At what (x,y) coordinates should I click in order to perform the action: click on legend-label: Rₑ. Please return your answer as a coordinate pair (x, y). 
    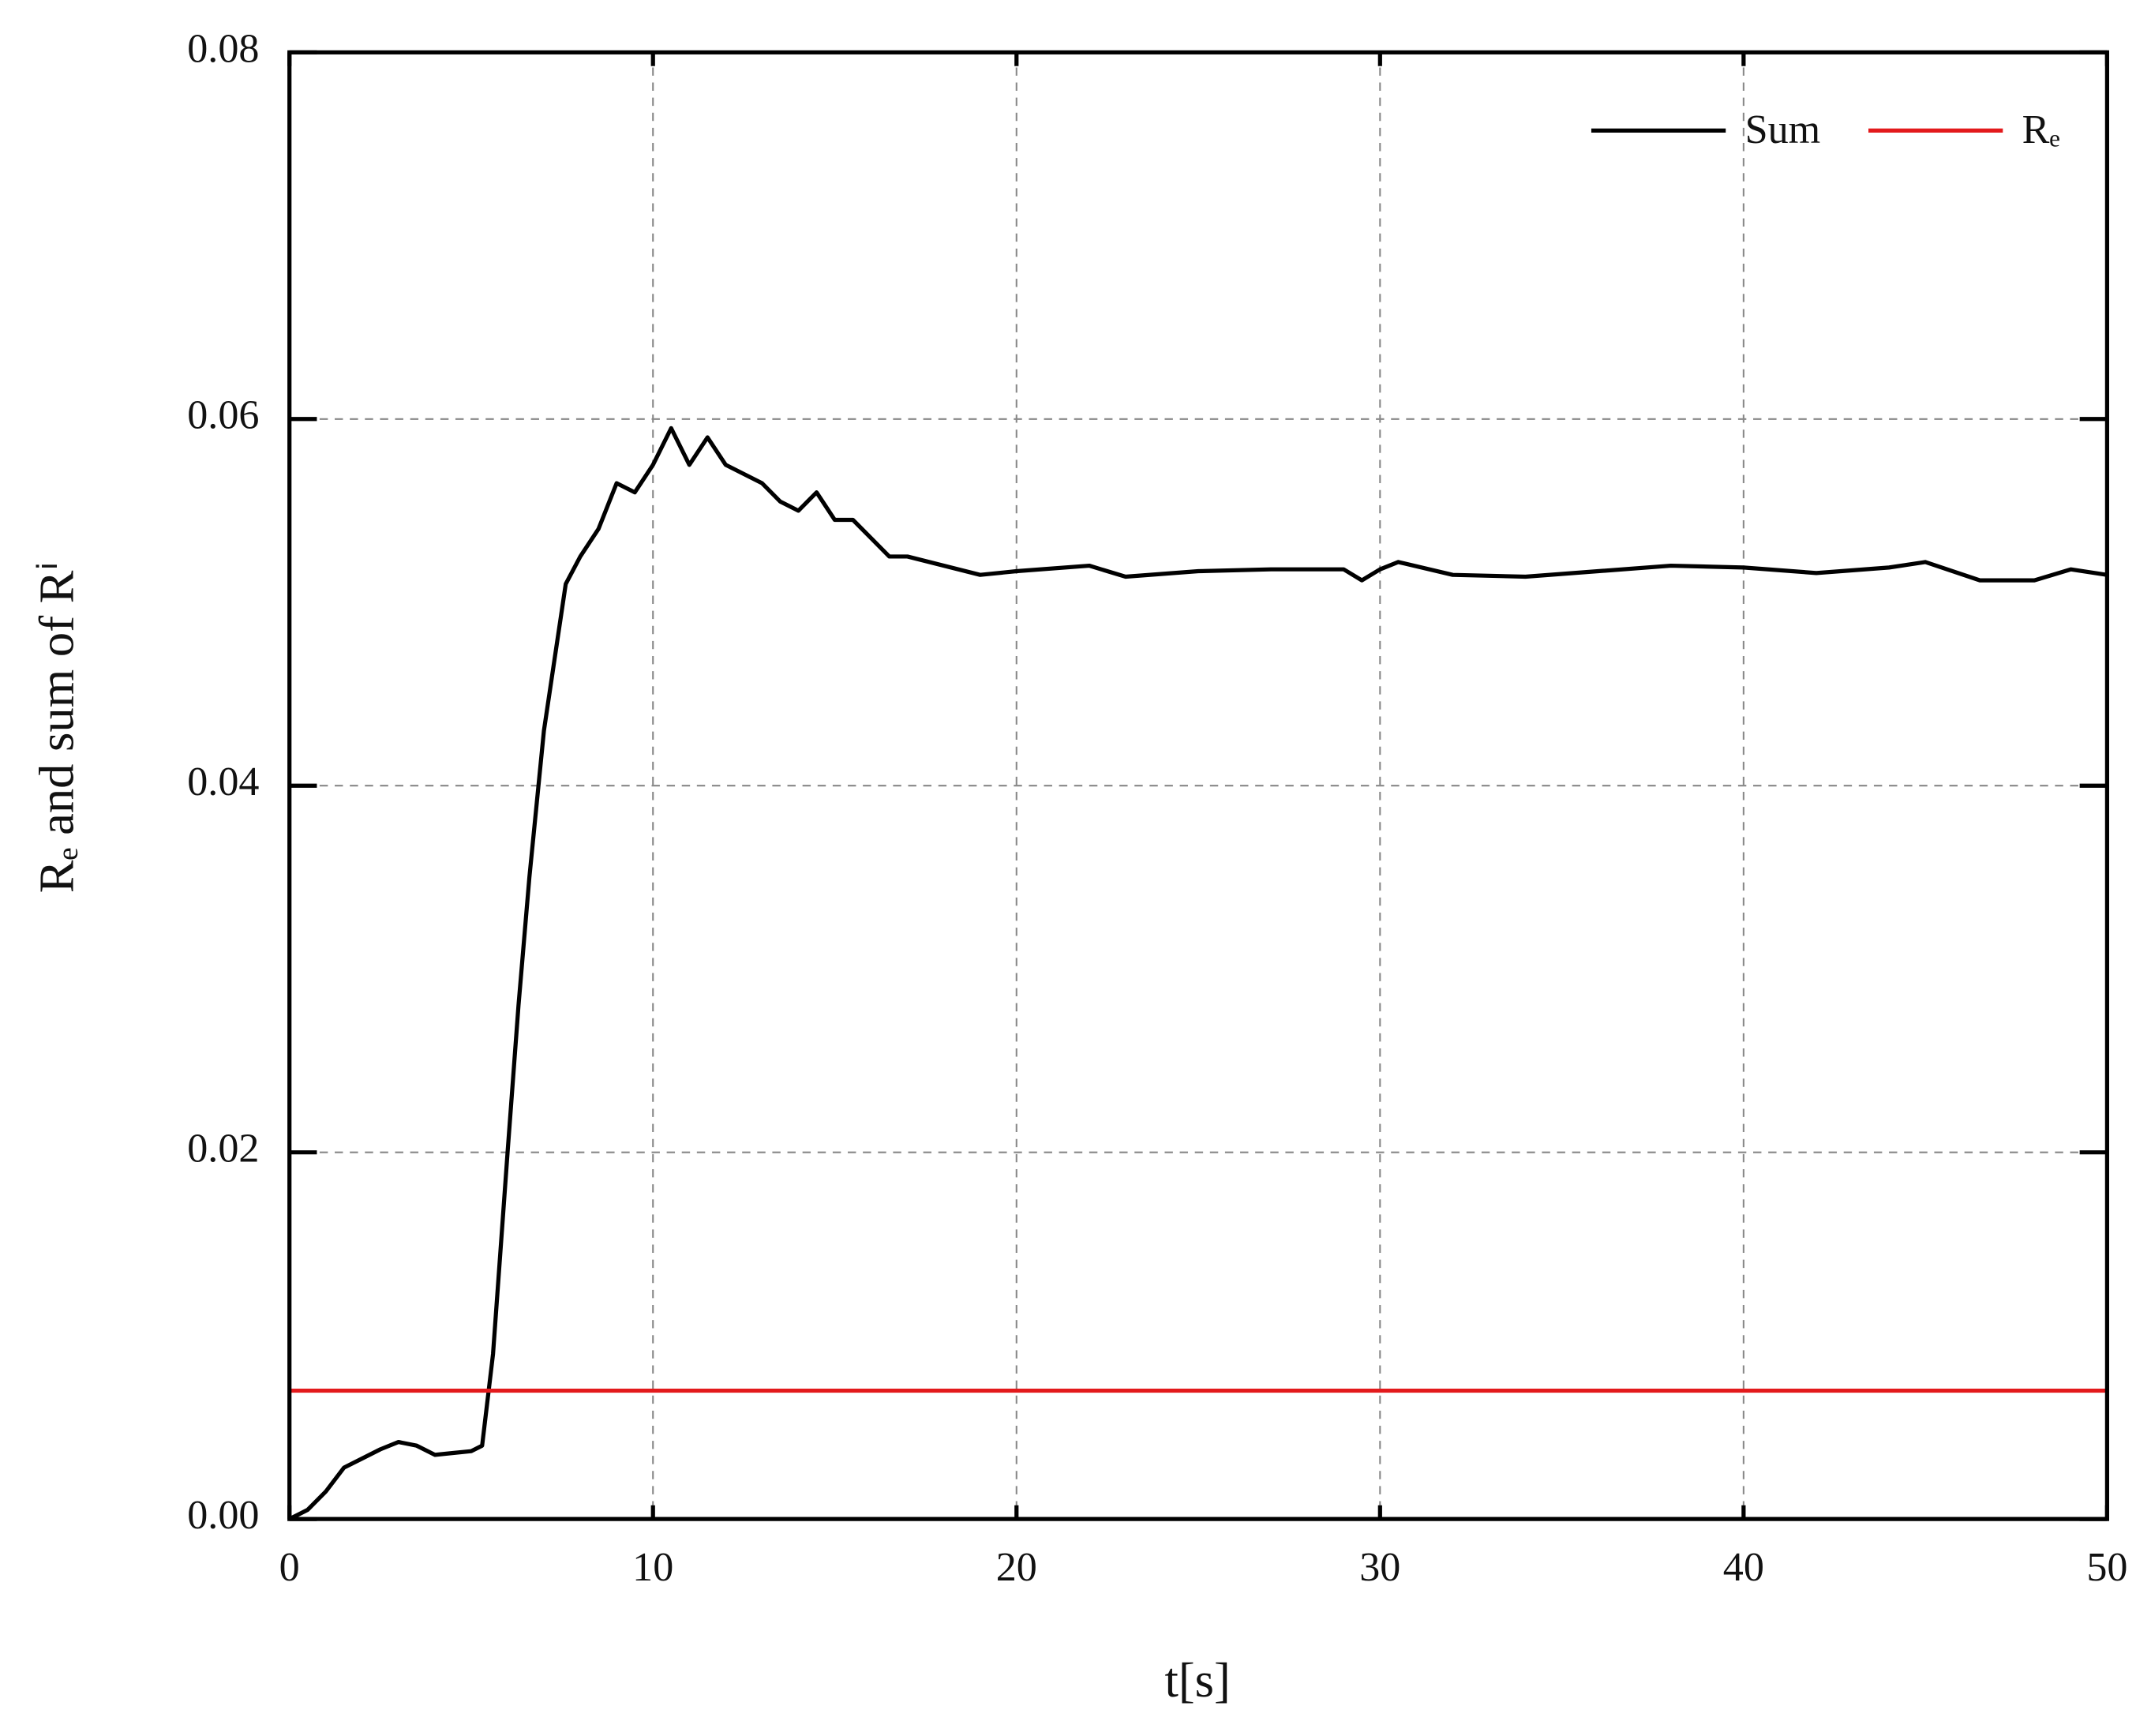
    Looking at the image, I should click on (2041, 129).